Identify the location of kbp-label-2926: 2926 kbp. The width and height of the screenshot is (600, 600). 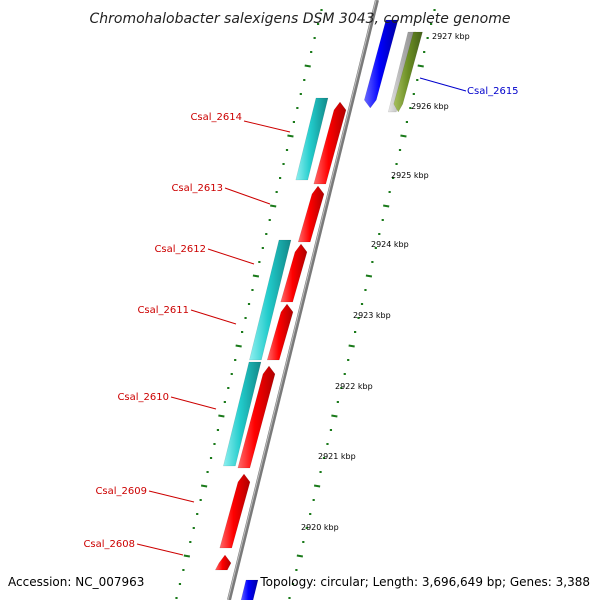
(430, 106).